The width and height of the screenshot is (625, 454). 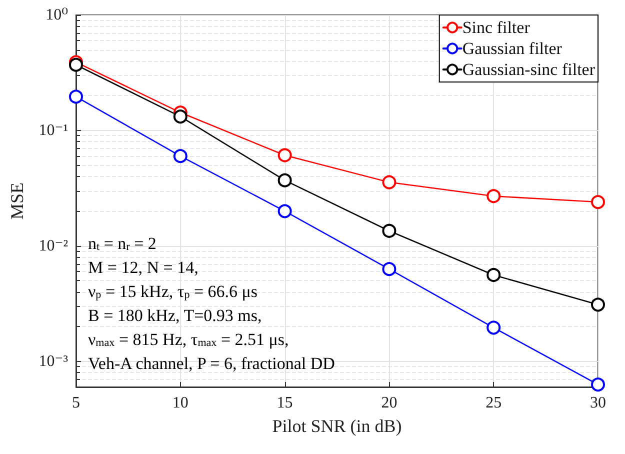 I want to click on x-tick-label: 15, so click(x=284, y=403).